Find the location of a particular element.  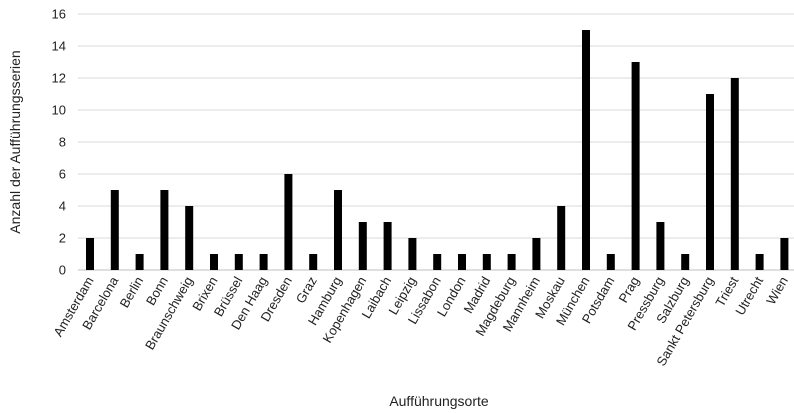

x-axis-title: Aufführungsorte is located at coordinates (439, 401).